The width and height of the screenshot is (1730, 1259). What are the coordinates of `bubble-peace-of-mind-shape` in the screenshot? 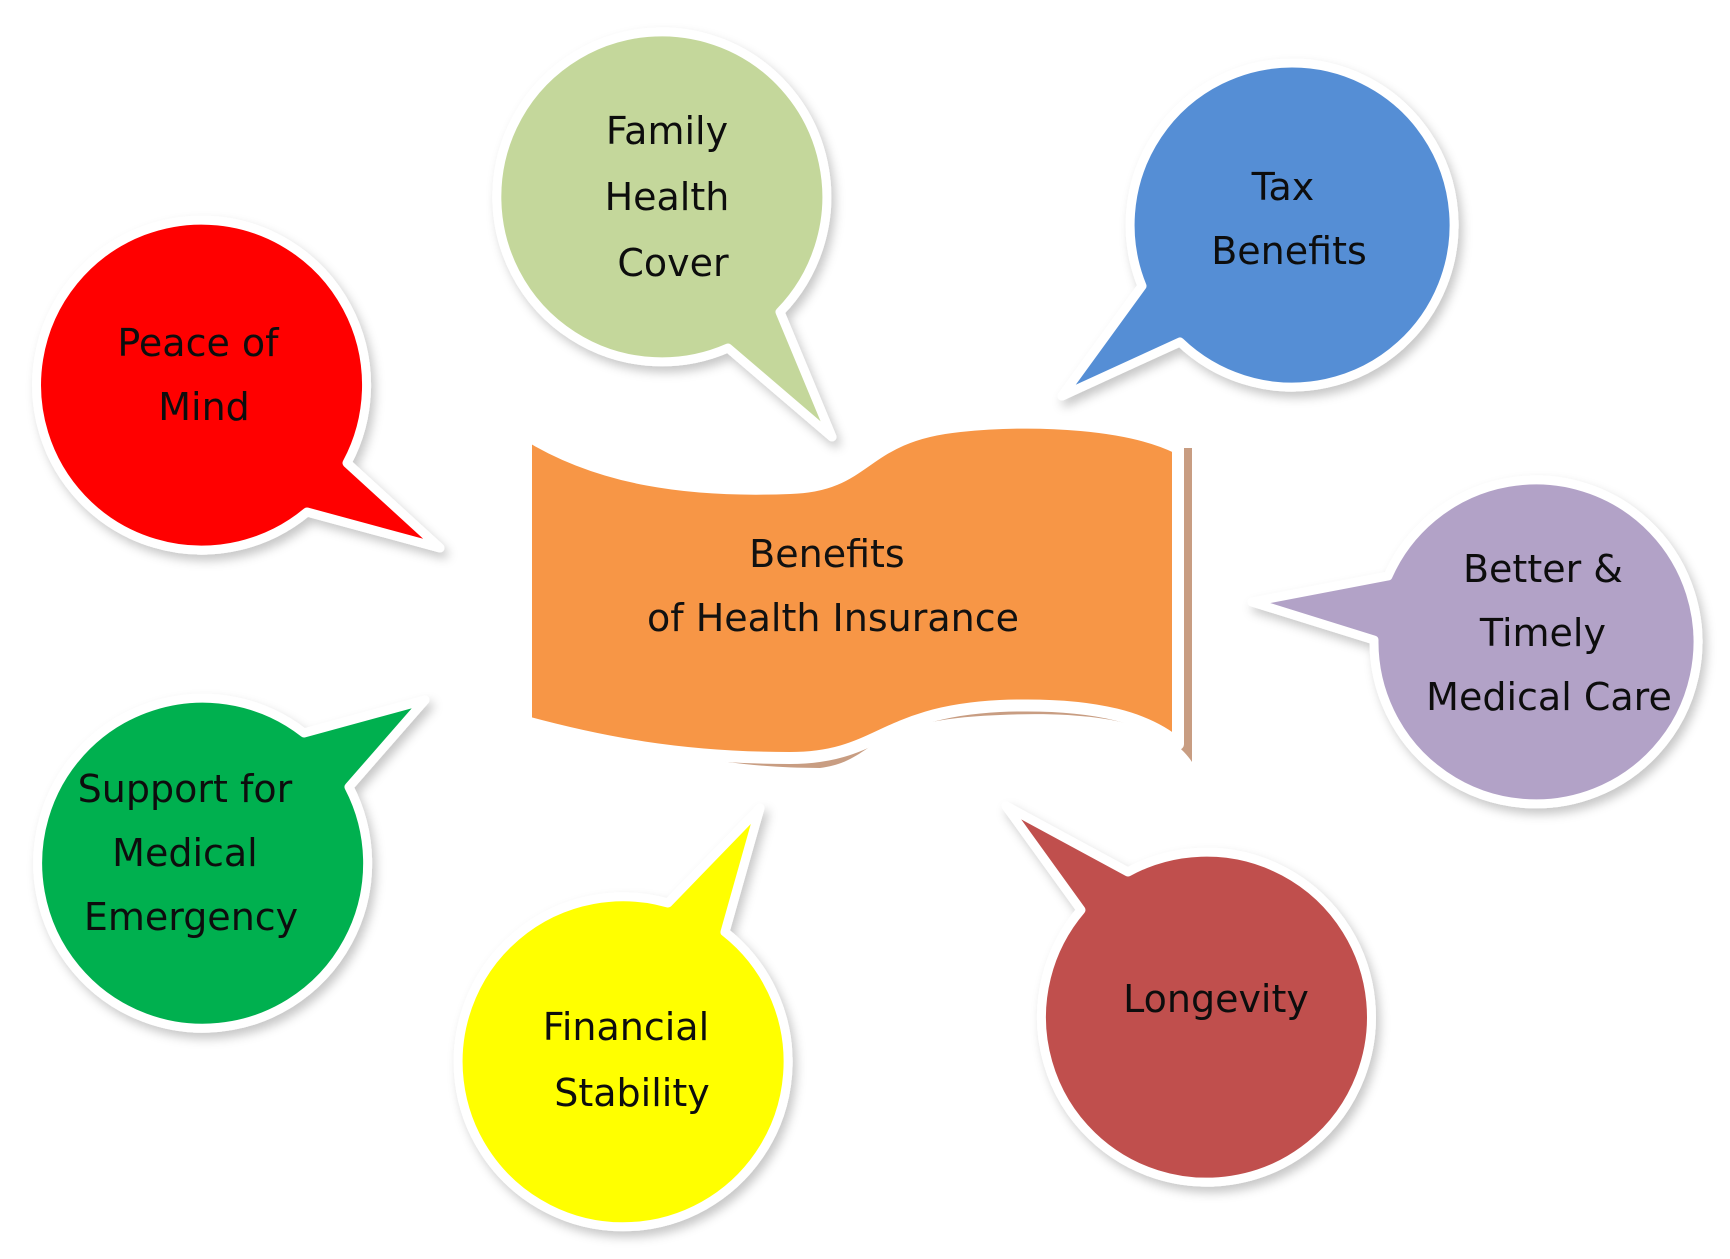 It's located at (238, 385).